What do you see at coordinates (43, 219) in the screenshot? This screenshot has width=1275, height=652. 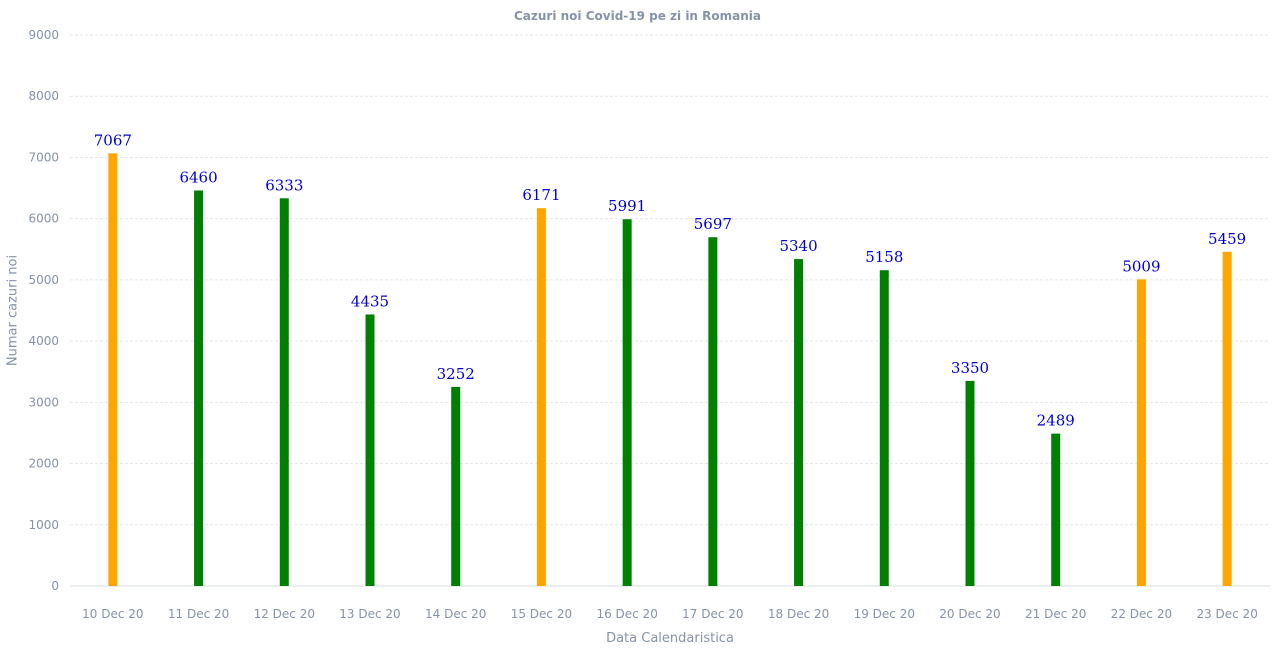 I see `y-tick-label: 6000` at bounding box center [43, 219].